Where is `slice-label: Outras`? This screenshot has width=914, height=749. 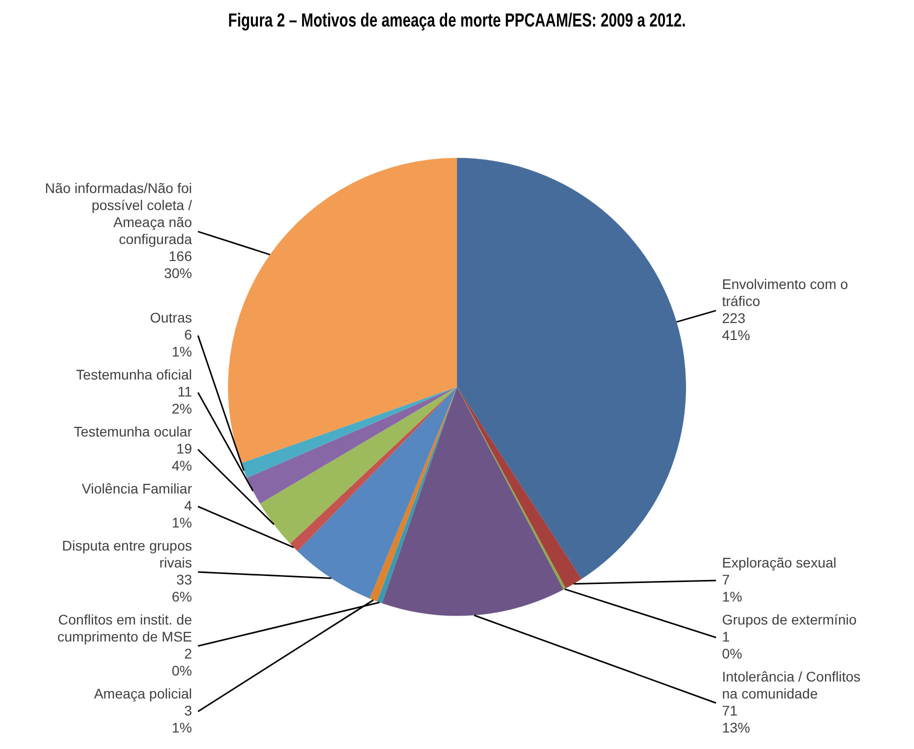
slice-label: Outras is located at coordinates (171, 317).